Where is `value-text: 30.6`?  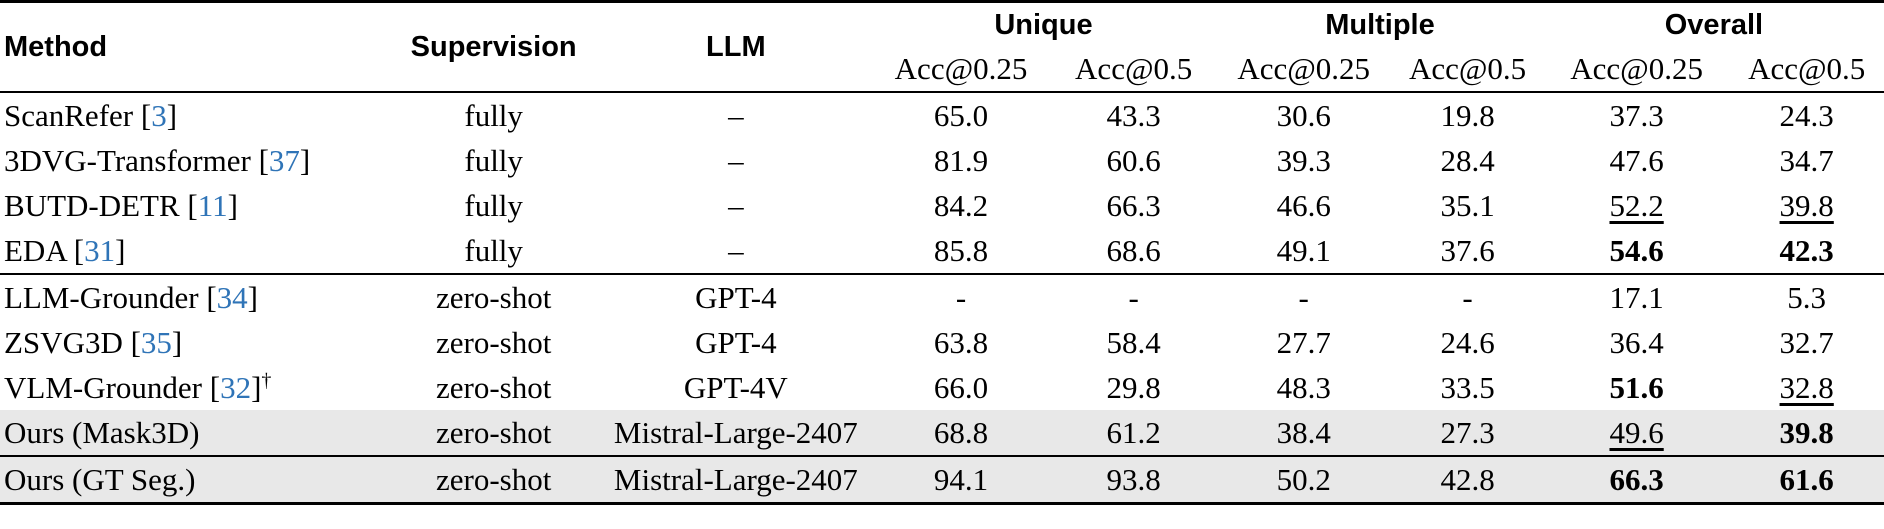 value-text: 30.6 is located at coordinates (1303, 115).